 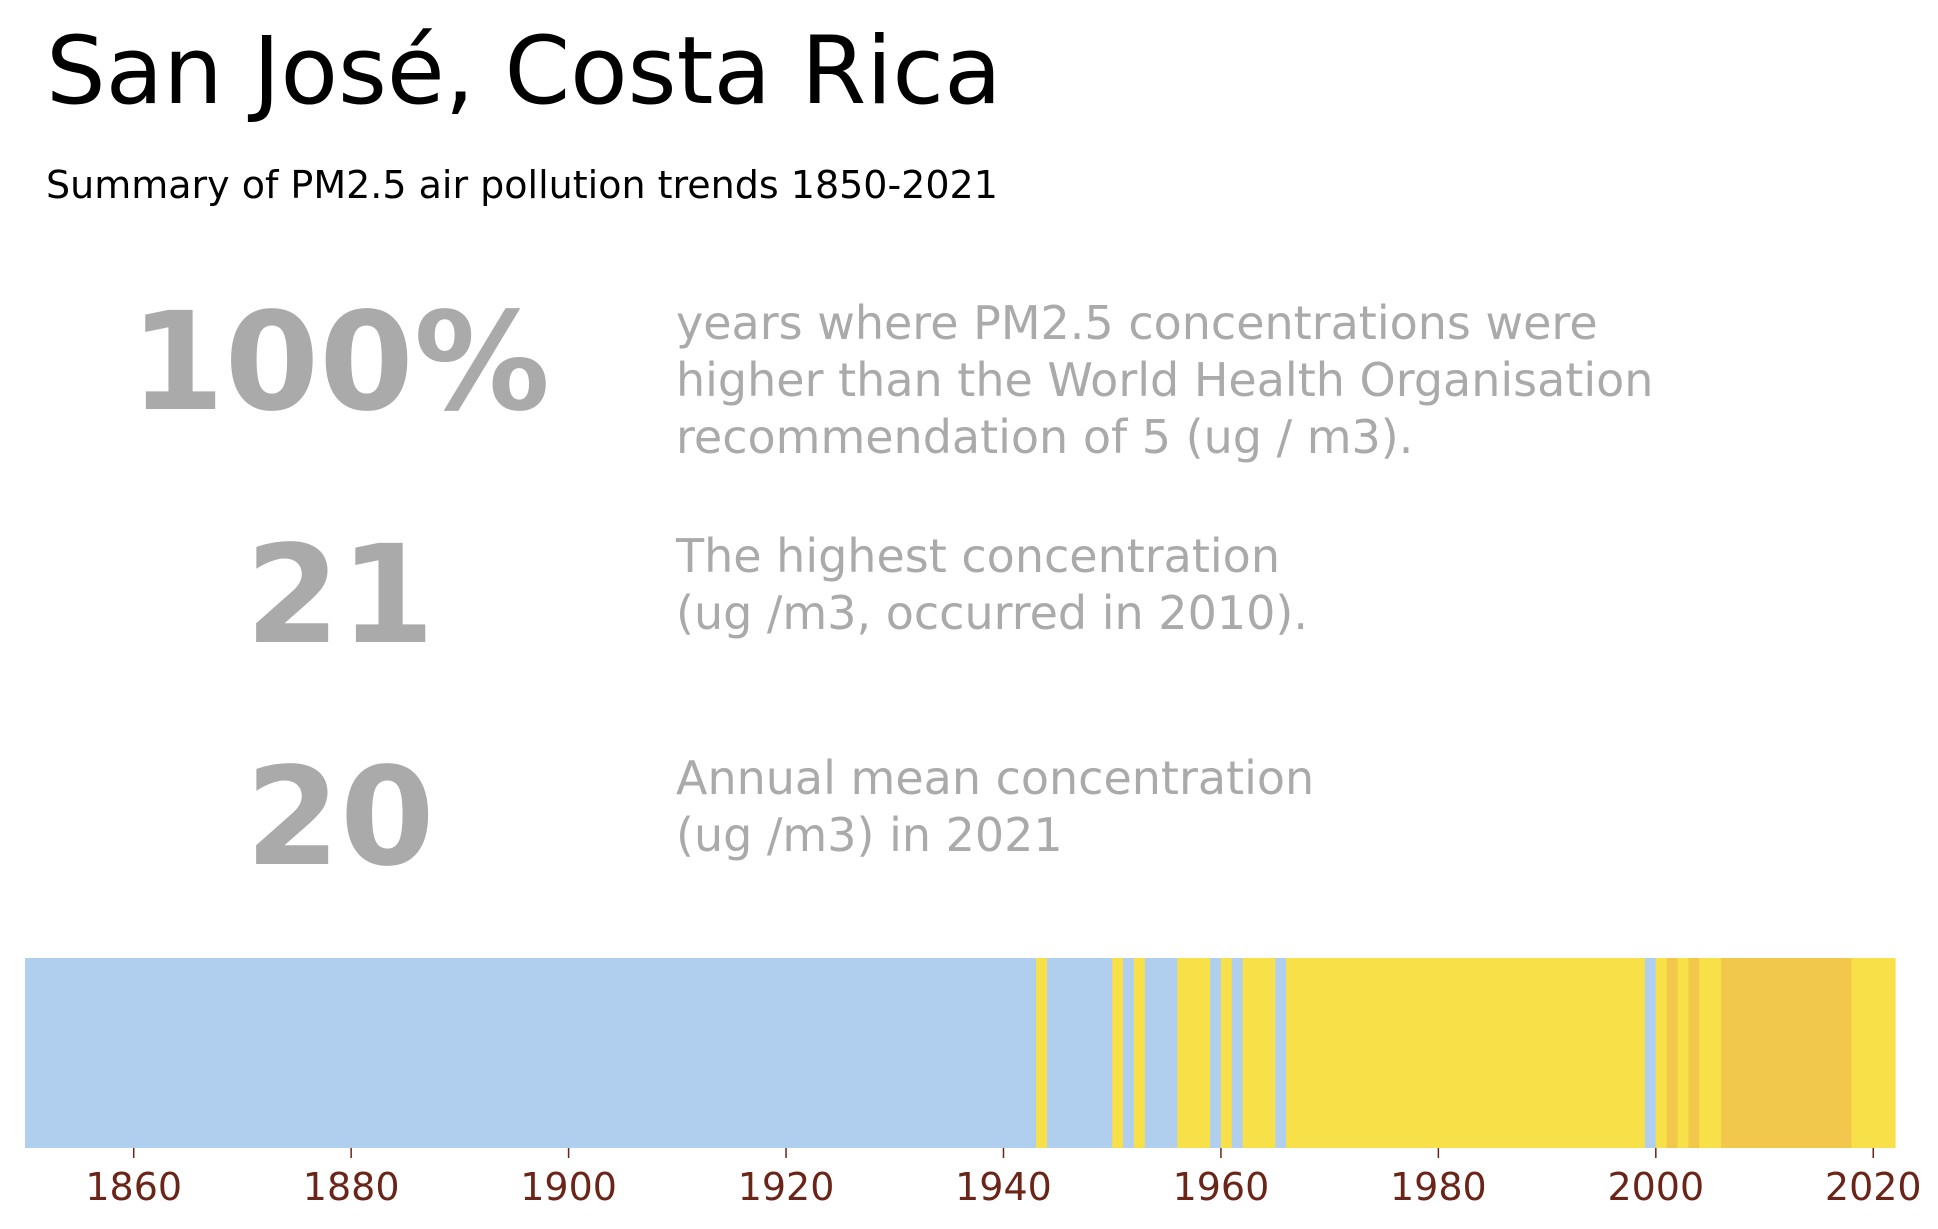 I want to click on x-tick-label-1860: 1860, so click(x=133, y=1187).